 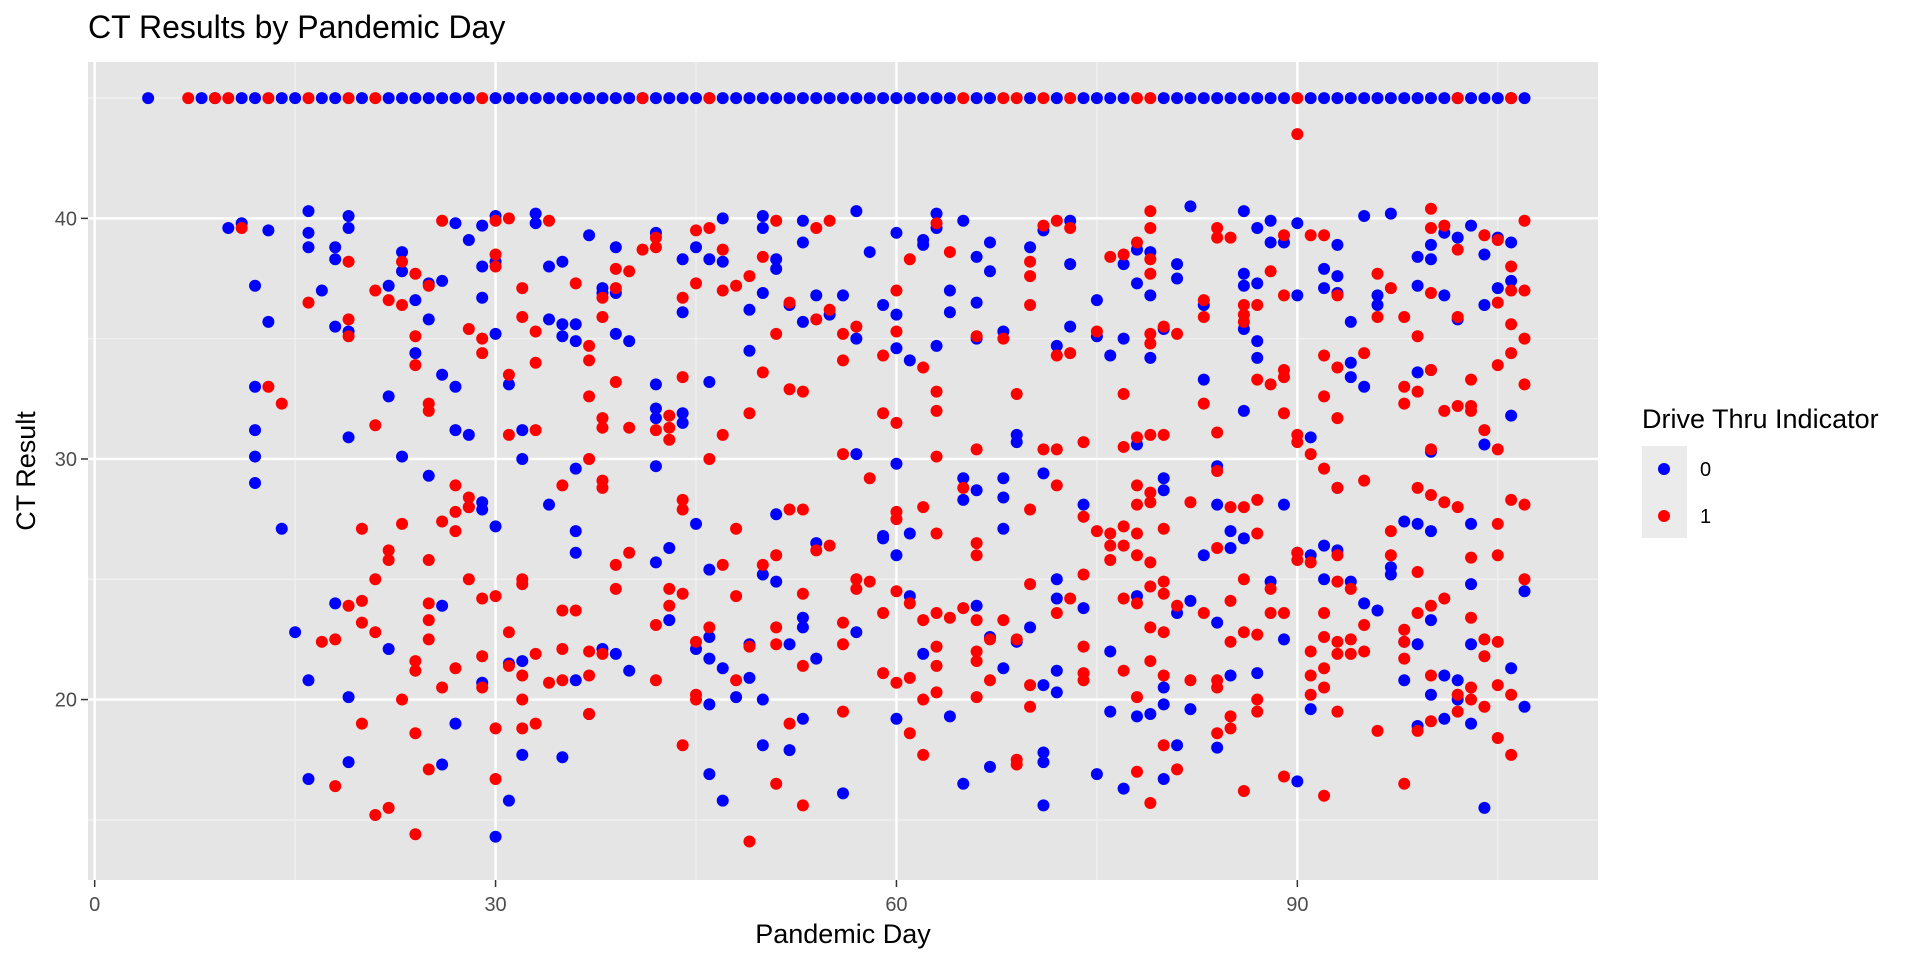 What do you see at coordinates (26, 471) in the screenshot?
I see `y-axis-title: CT Result` at bounding box center [26, 471].